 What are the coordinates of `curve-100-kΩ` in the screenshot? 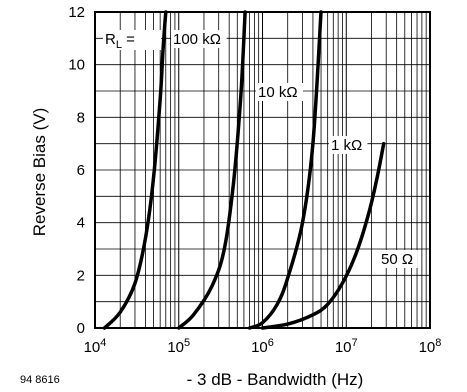 It's located at (135, 170).